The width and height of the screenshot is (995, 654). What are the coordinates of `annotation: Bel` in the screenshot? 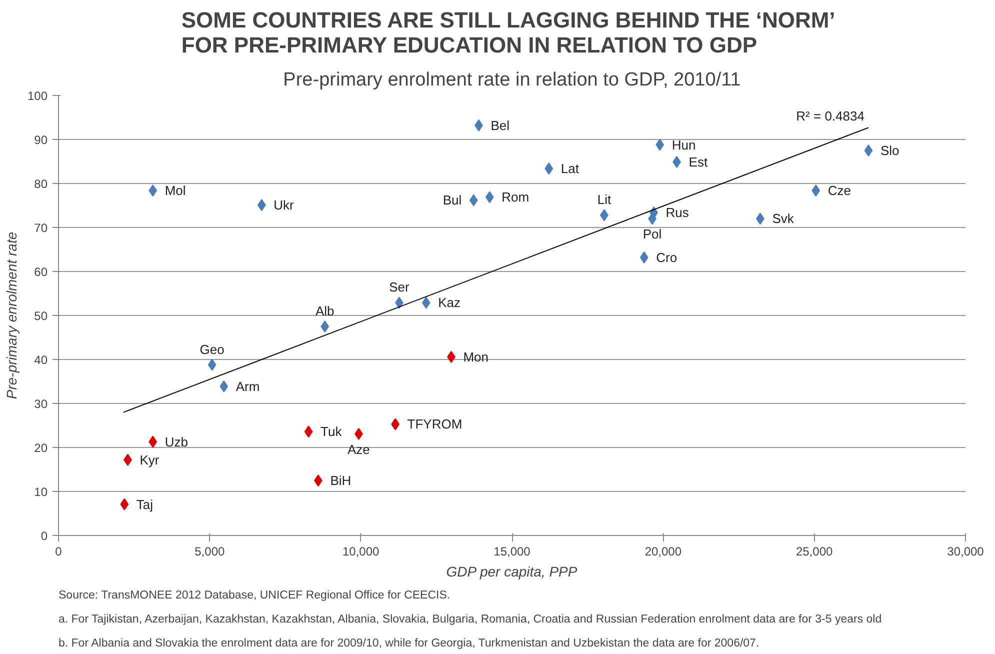 It's located at (500, 125).